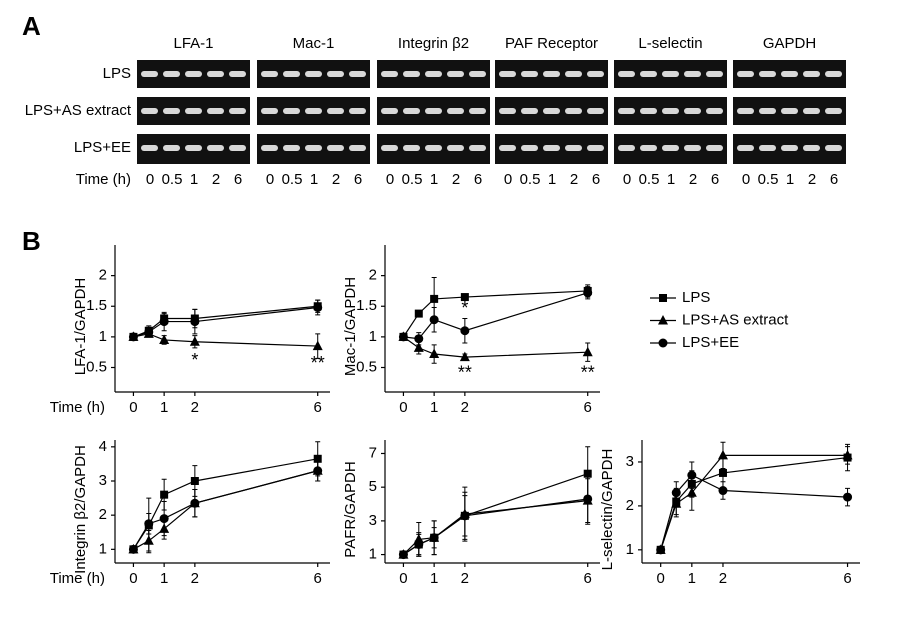 The height and width of the screenshot is (619, 918). What do you see at coordinates (164, 578) in the screenshot?
I see `x-tick-label: 1` at bounding box center [164, 578].